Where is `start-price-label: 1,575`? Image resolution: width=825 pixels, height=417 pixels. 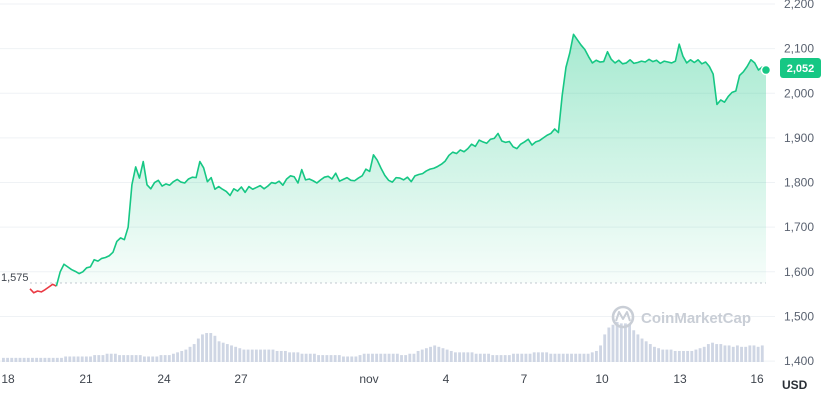
start-price-label: 1,575 is located at coordinates (15, 278).